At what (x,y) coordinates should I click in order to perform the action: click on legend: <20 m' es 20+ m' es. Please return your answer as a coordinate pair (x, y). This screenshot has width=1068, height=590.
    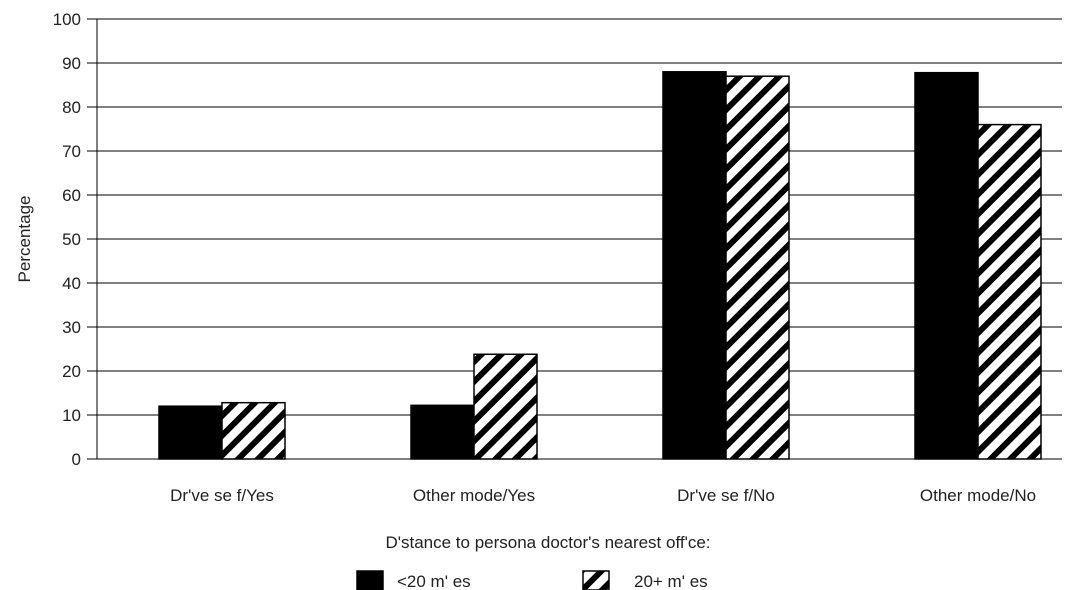
    Looking at the image, I should click on (532, 580).